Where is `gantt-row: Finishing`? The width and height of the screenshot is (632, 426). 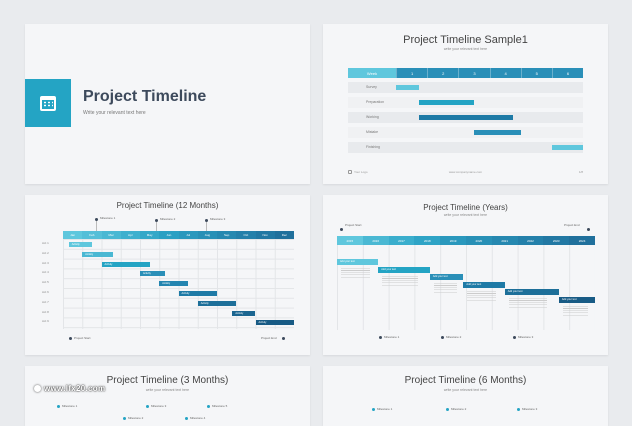 gantt-row: Finishing is located at coordinates (465, 147).